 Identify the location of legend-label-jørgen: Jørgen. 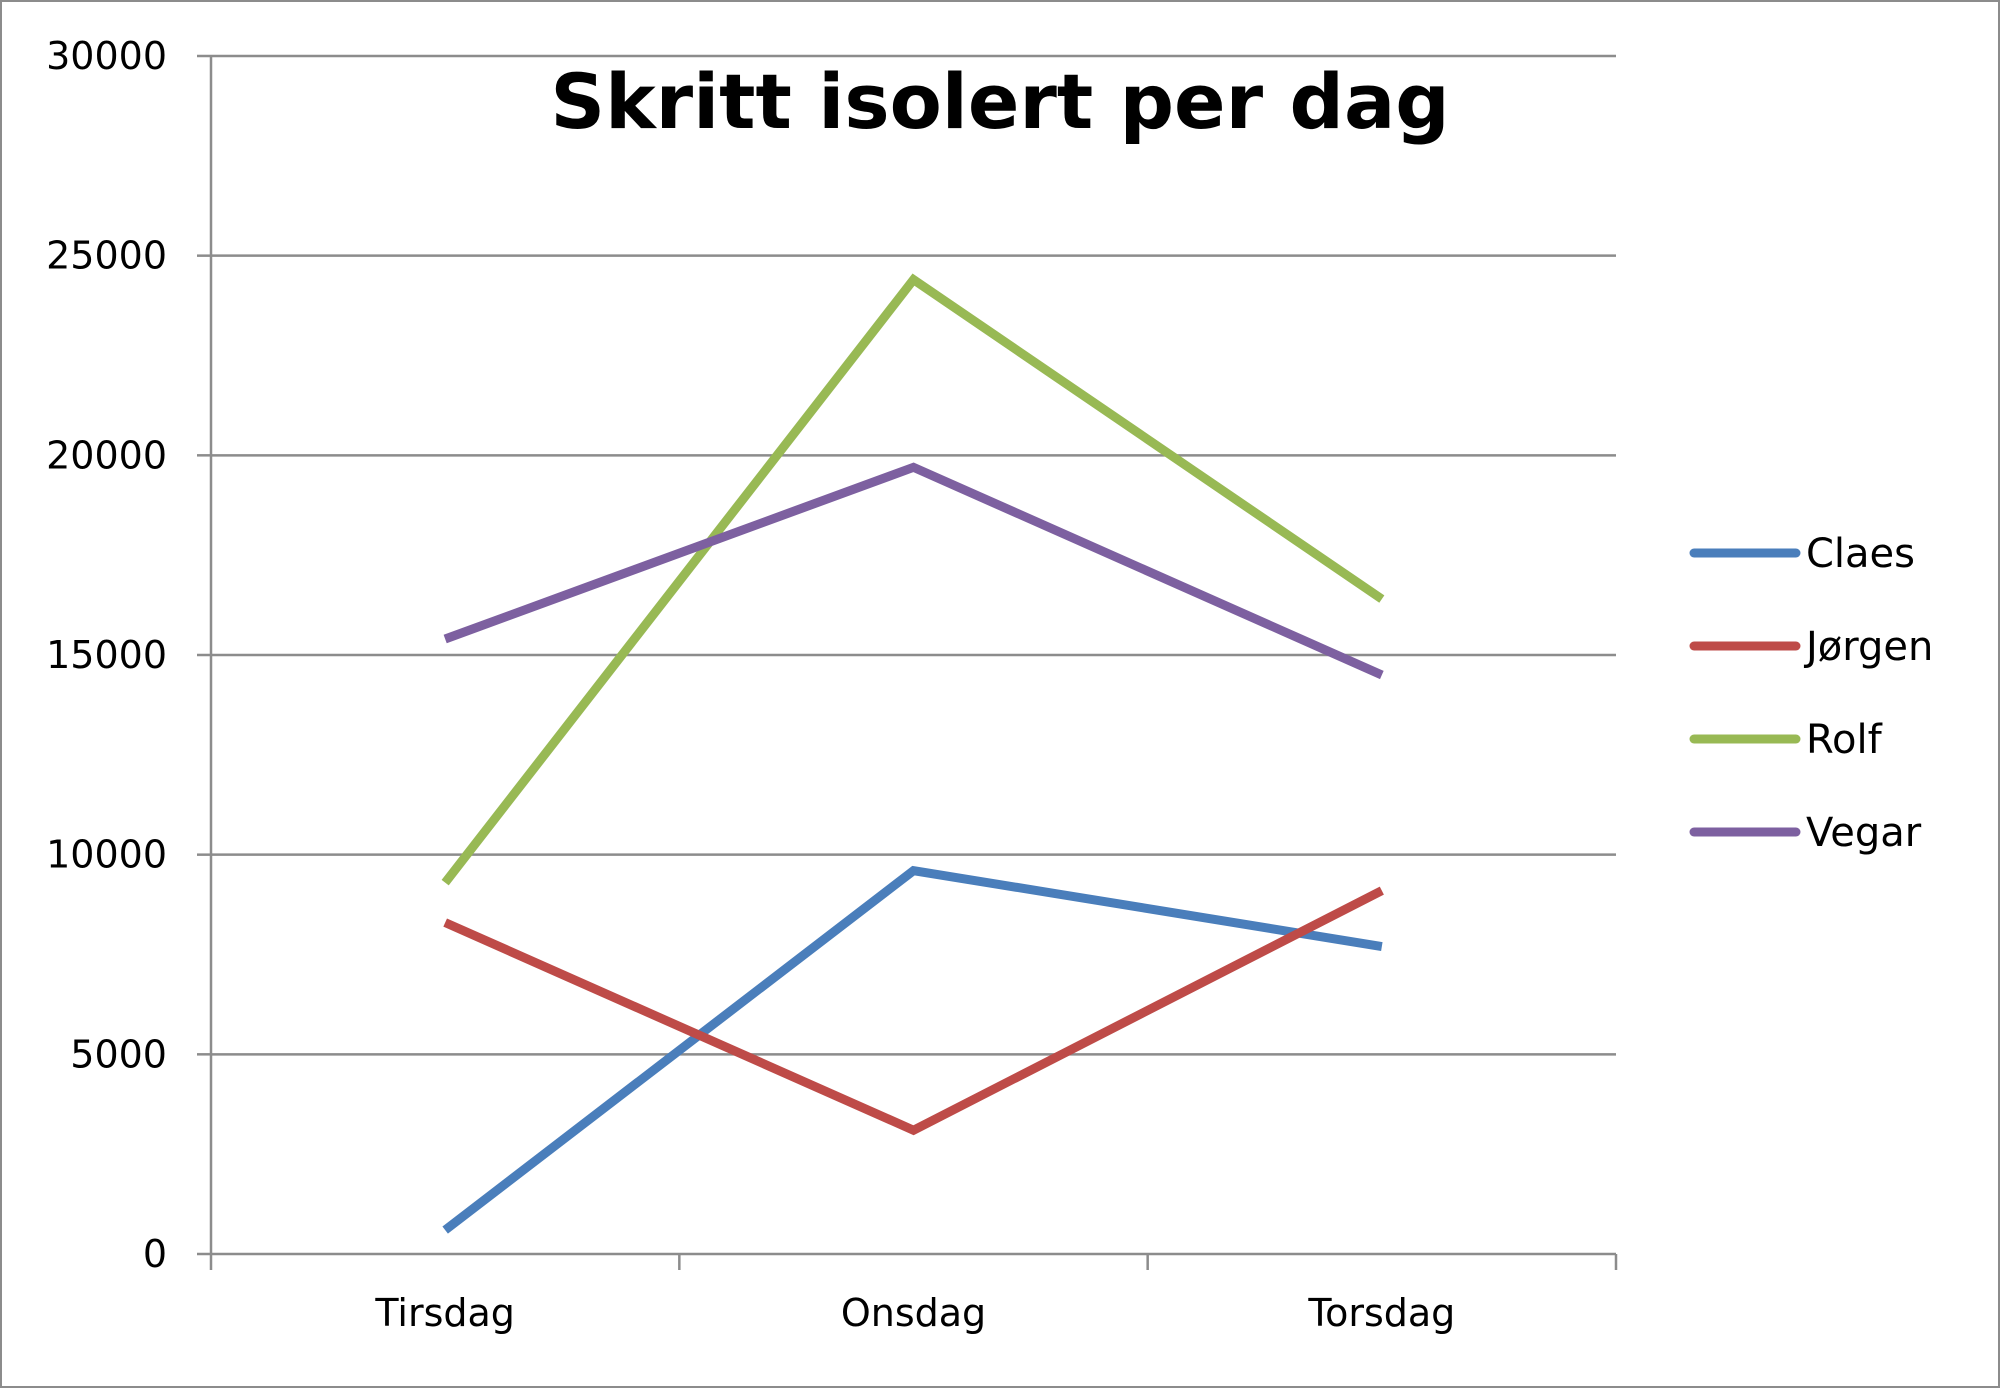
(1868, 647).